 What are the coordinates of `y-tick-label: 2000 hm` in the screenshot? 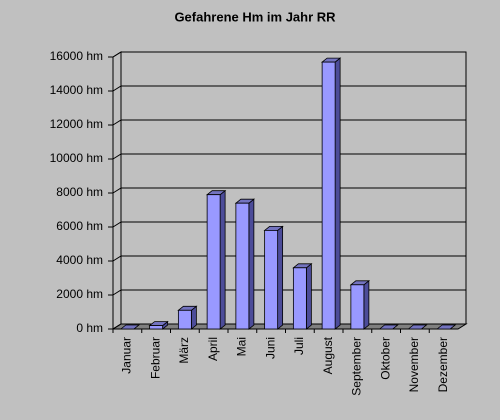 It's located at (79, 294).